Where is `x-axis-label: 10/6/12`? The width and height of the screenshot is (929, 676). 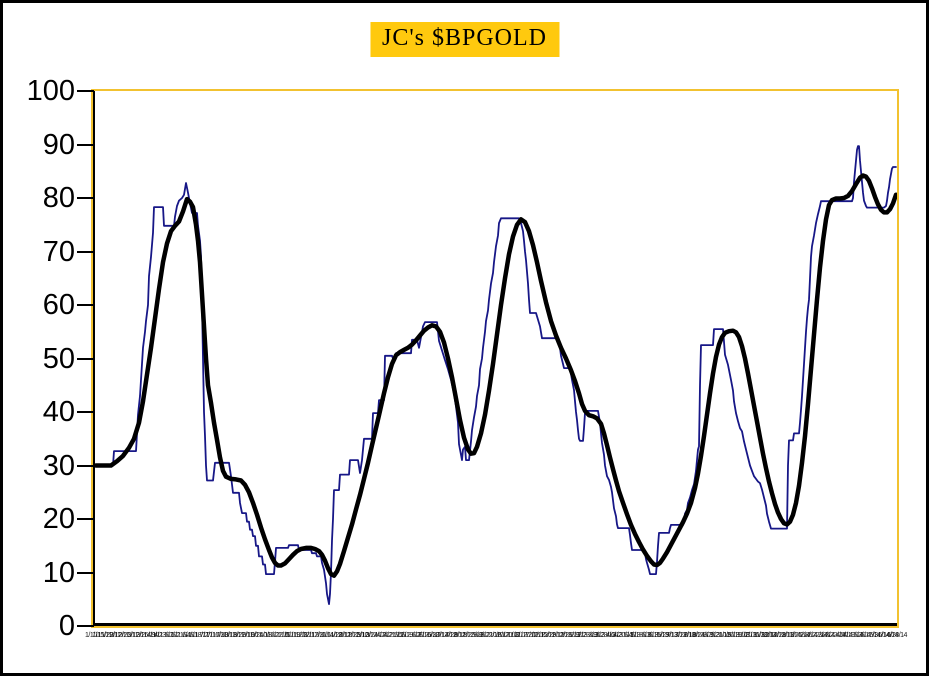
x-axis-label: 10/6/12 is located at coordinates (499, 635).